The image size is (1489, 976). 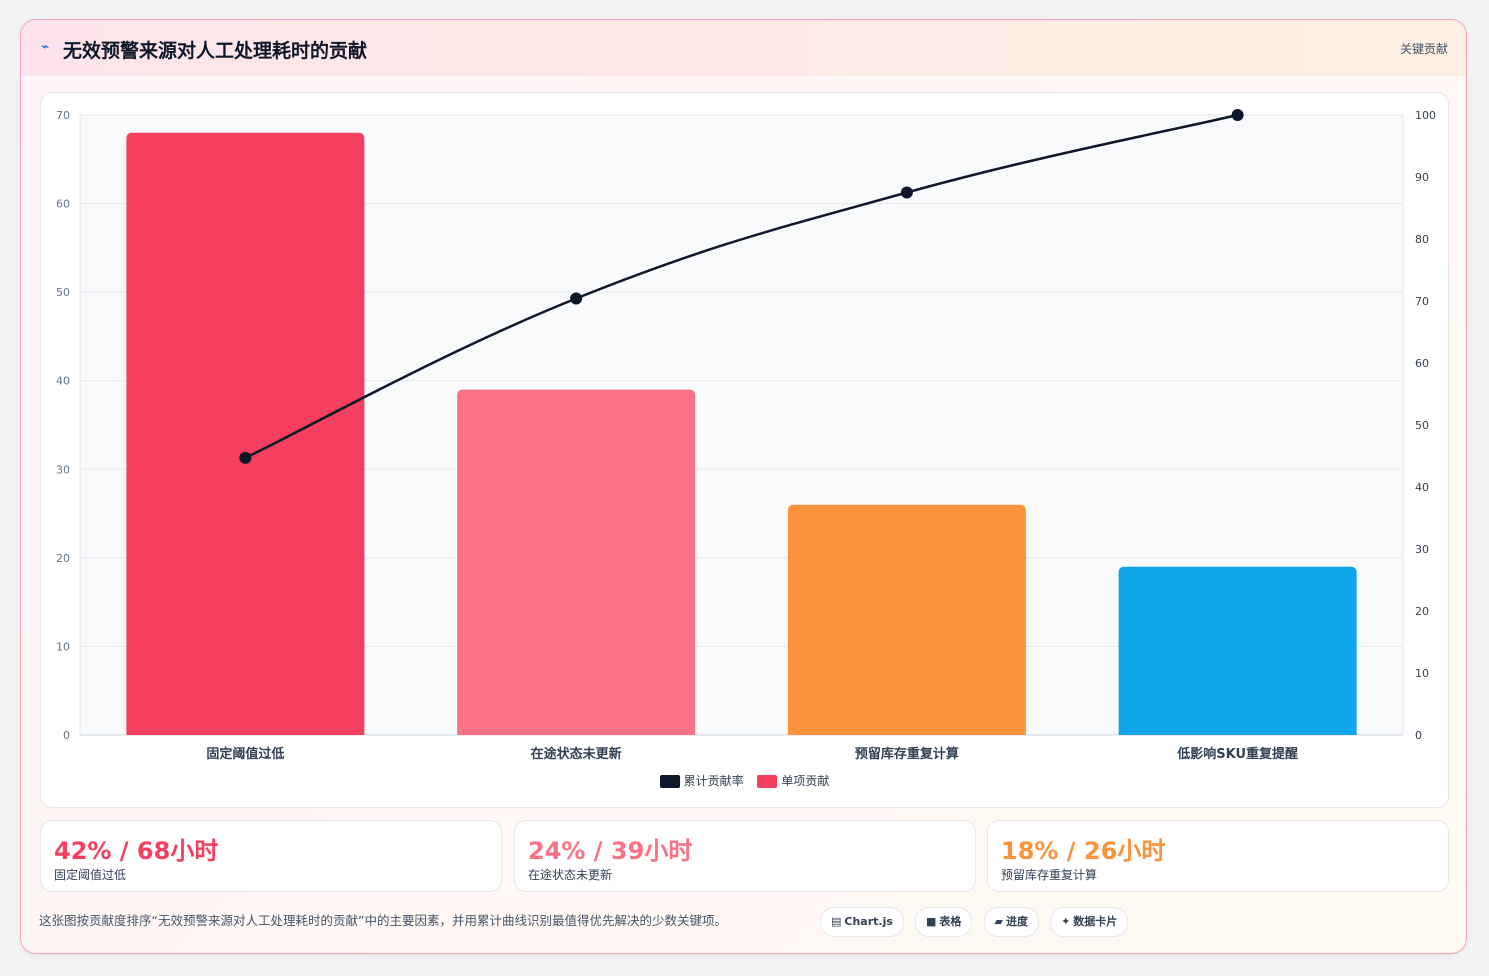 I want to click on chip-chartjs: ▤ Chart.js, so click(x=862, y=922).